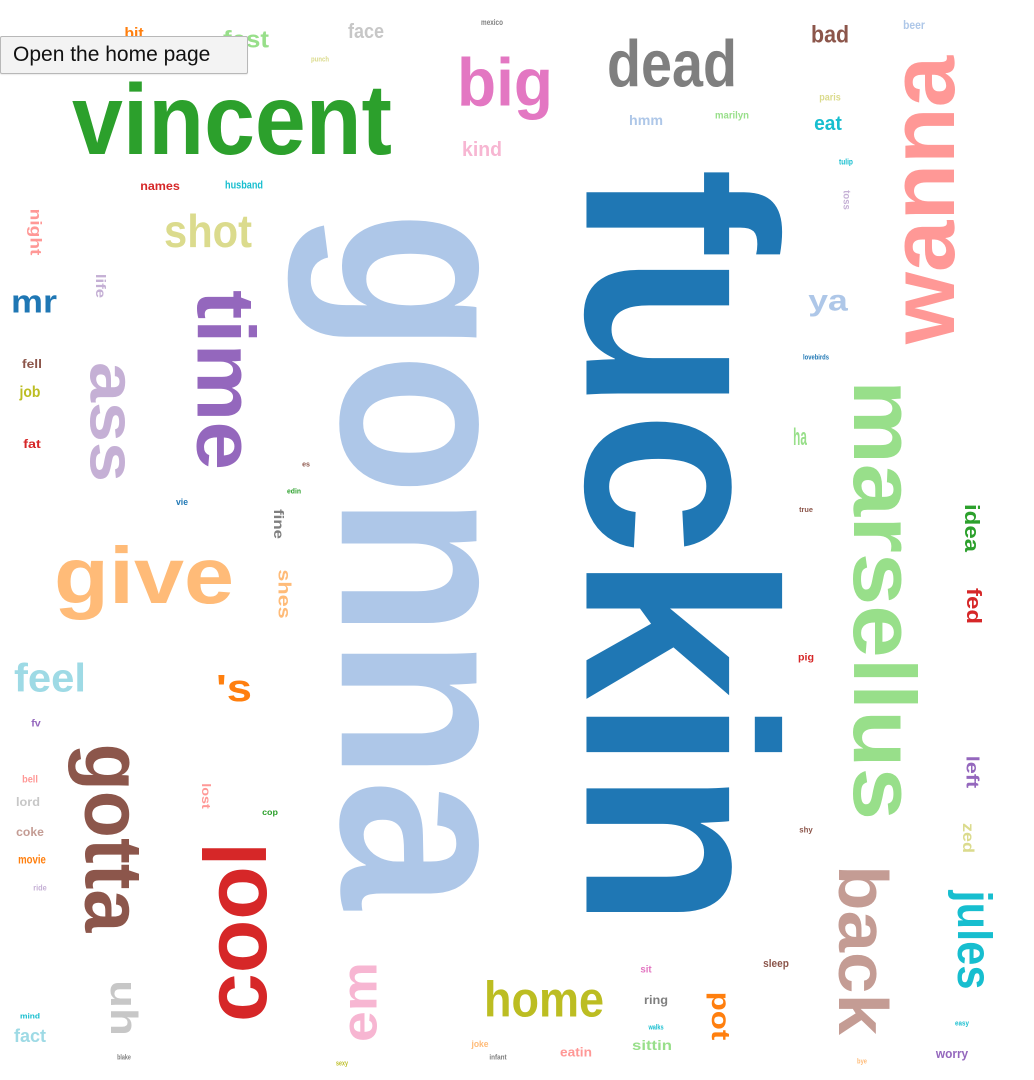 The width and height of the screenshot is (1034, 1080). I want to click on word-bye: bye, so click(862, 1062).